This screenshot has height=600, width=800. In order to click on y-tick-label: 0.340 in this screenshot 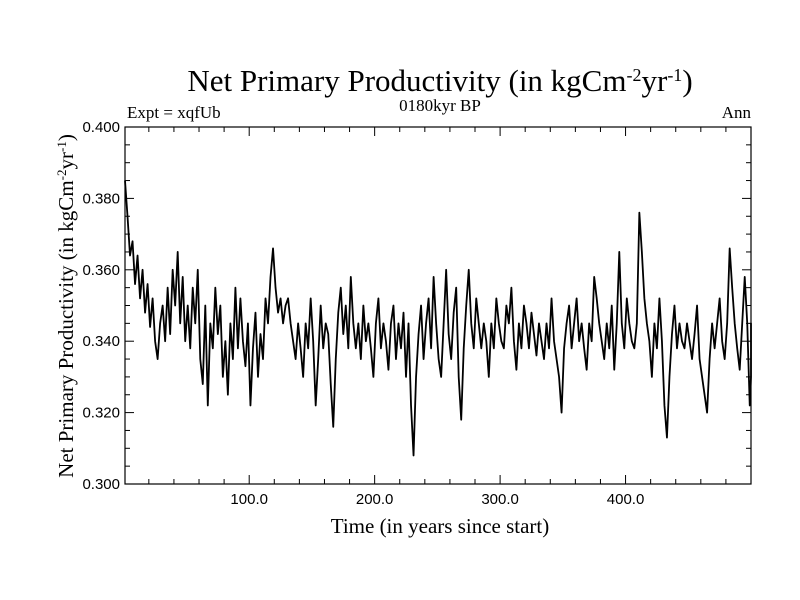, I will do `click(101, 341)`.